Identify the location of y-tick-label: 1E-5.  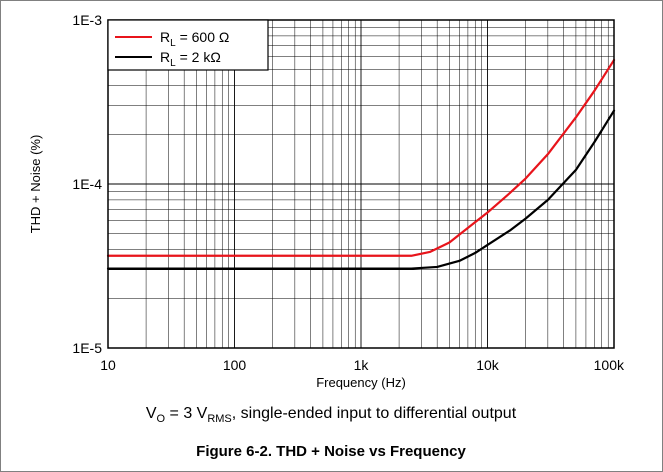
(87, 348).